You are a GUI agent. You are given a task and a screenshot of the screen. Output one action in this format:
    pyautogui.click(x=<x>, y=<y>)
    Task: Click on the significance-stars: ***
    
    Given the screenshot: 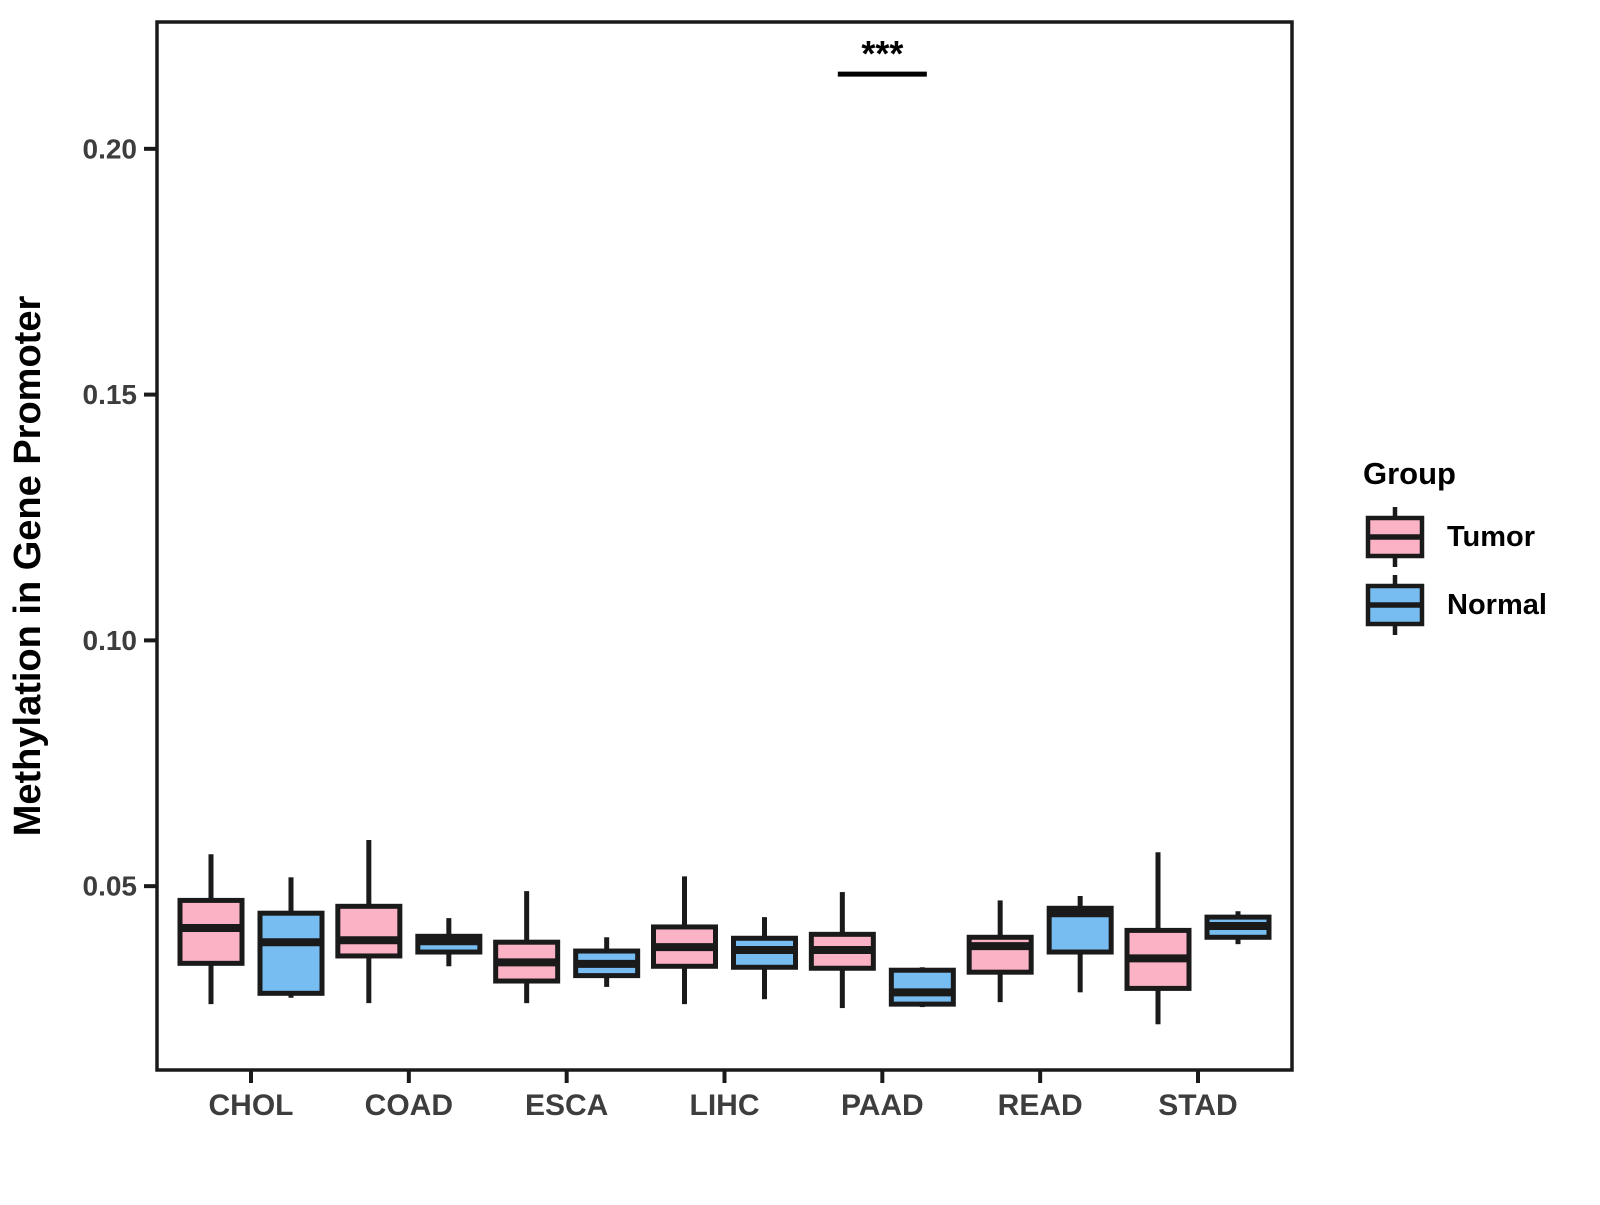 What is the action you would take?
    pyautogui.click(x=882, y=53)
    